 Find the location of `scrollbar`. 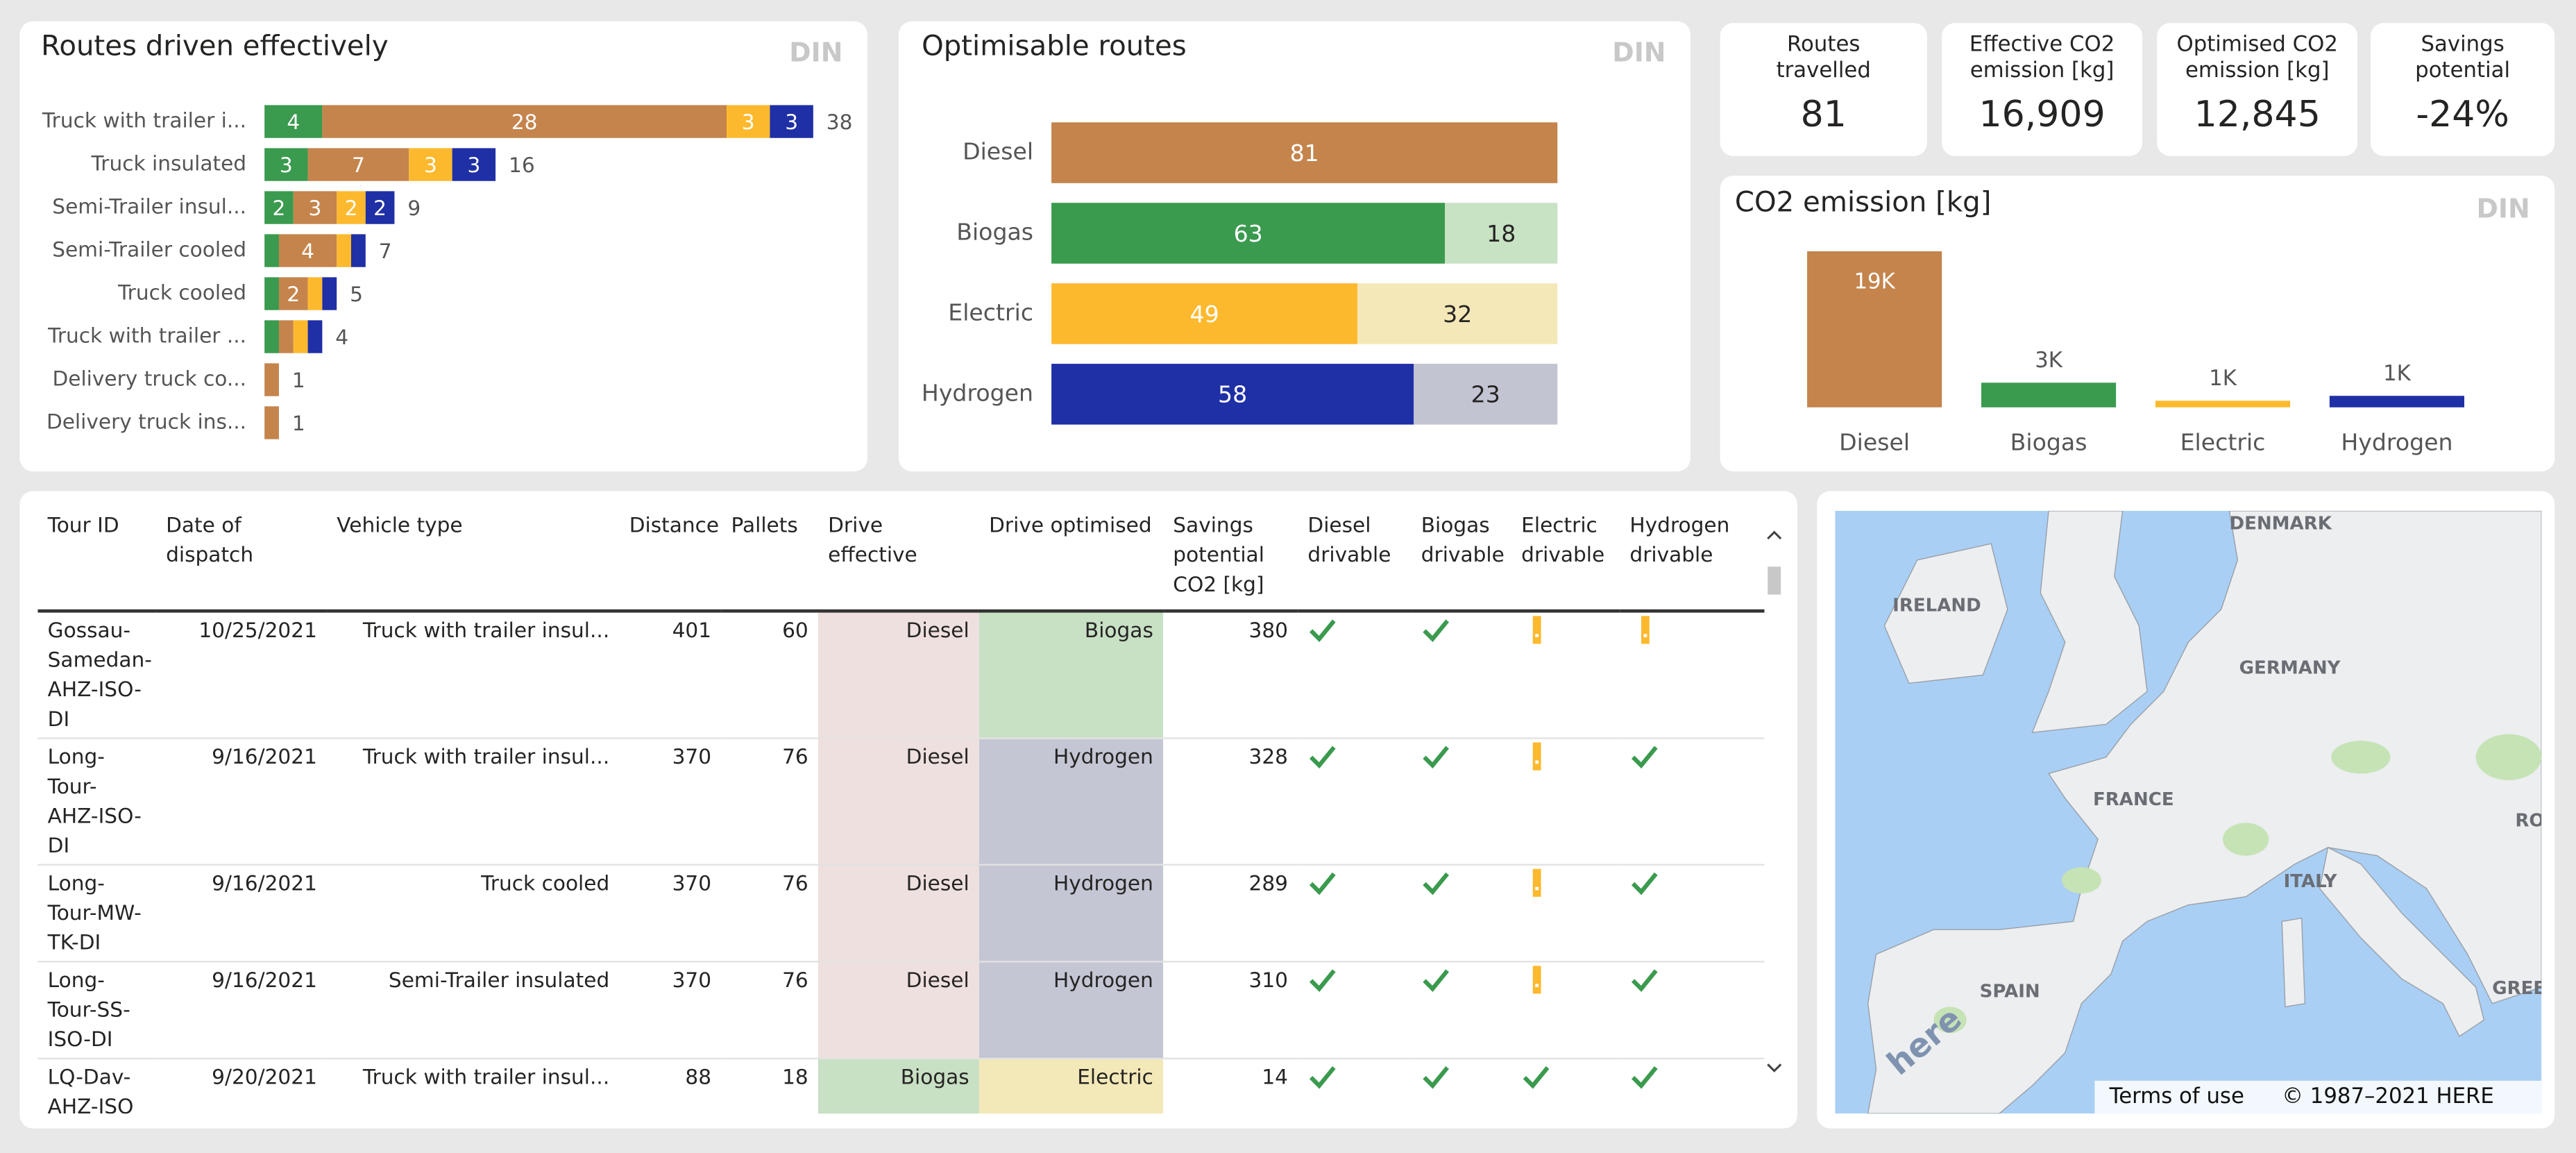

scrollbar is located at coordinates (1774, 810).